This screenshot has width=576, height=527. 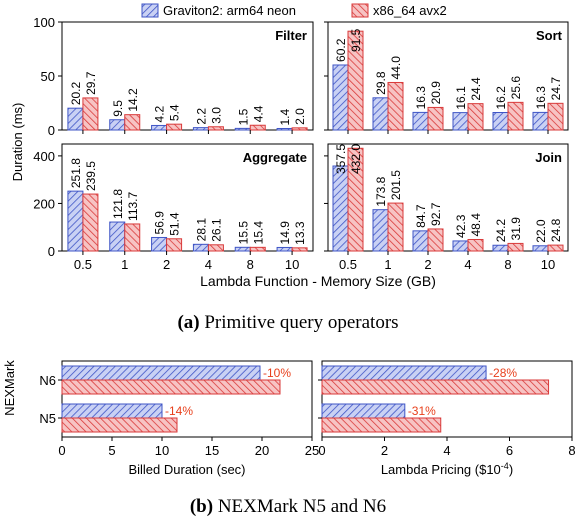 What do you see at coordinates (501, 98) in the screenshot?
I see `data-label-arm-sort: 16.2` at bounding box center [501, 98].